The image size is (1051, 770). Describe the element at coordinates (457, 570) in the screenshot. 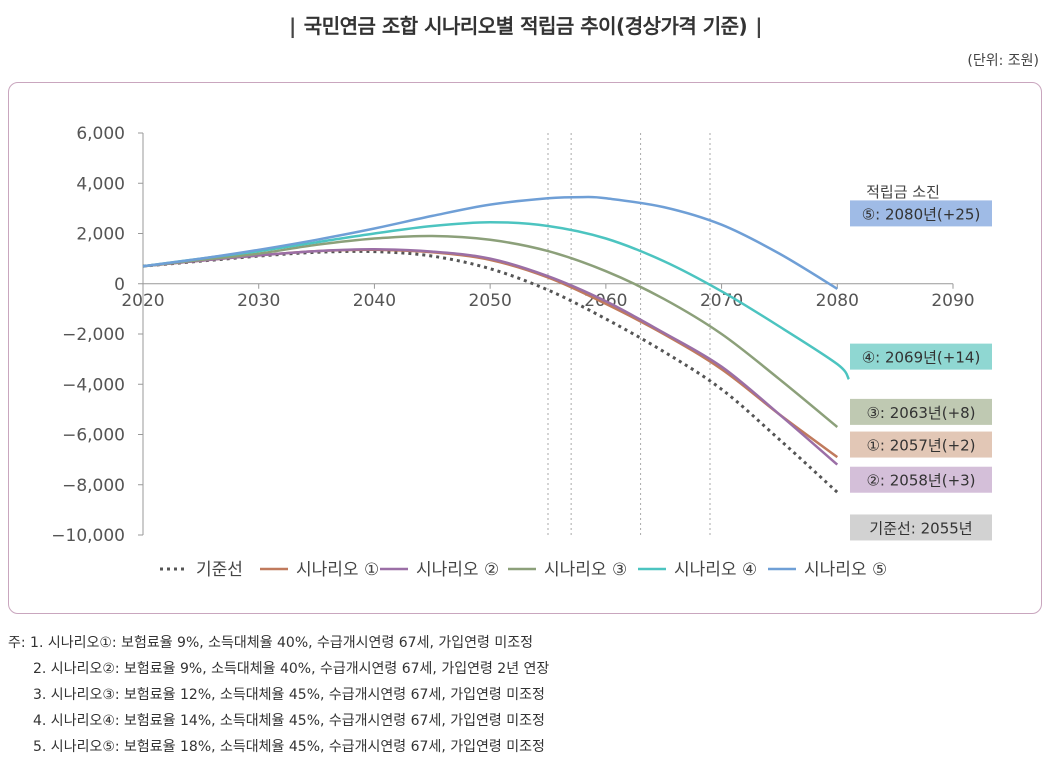

I see `legend-label-s2: 시나리오 ②` at that location.